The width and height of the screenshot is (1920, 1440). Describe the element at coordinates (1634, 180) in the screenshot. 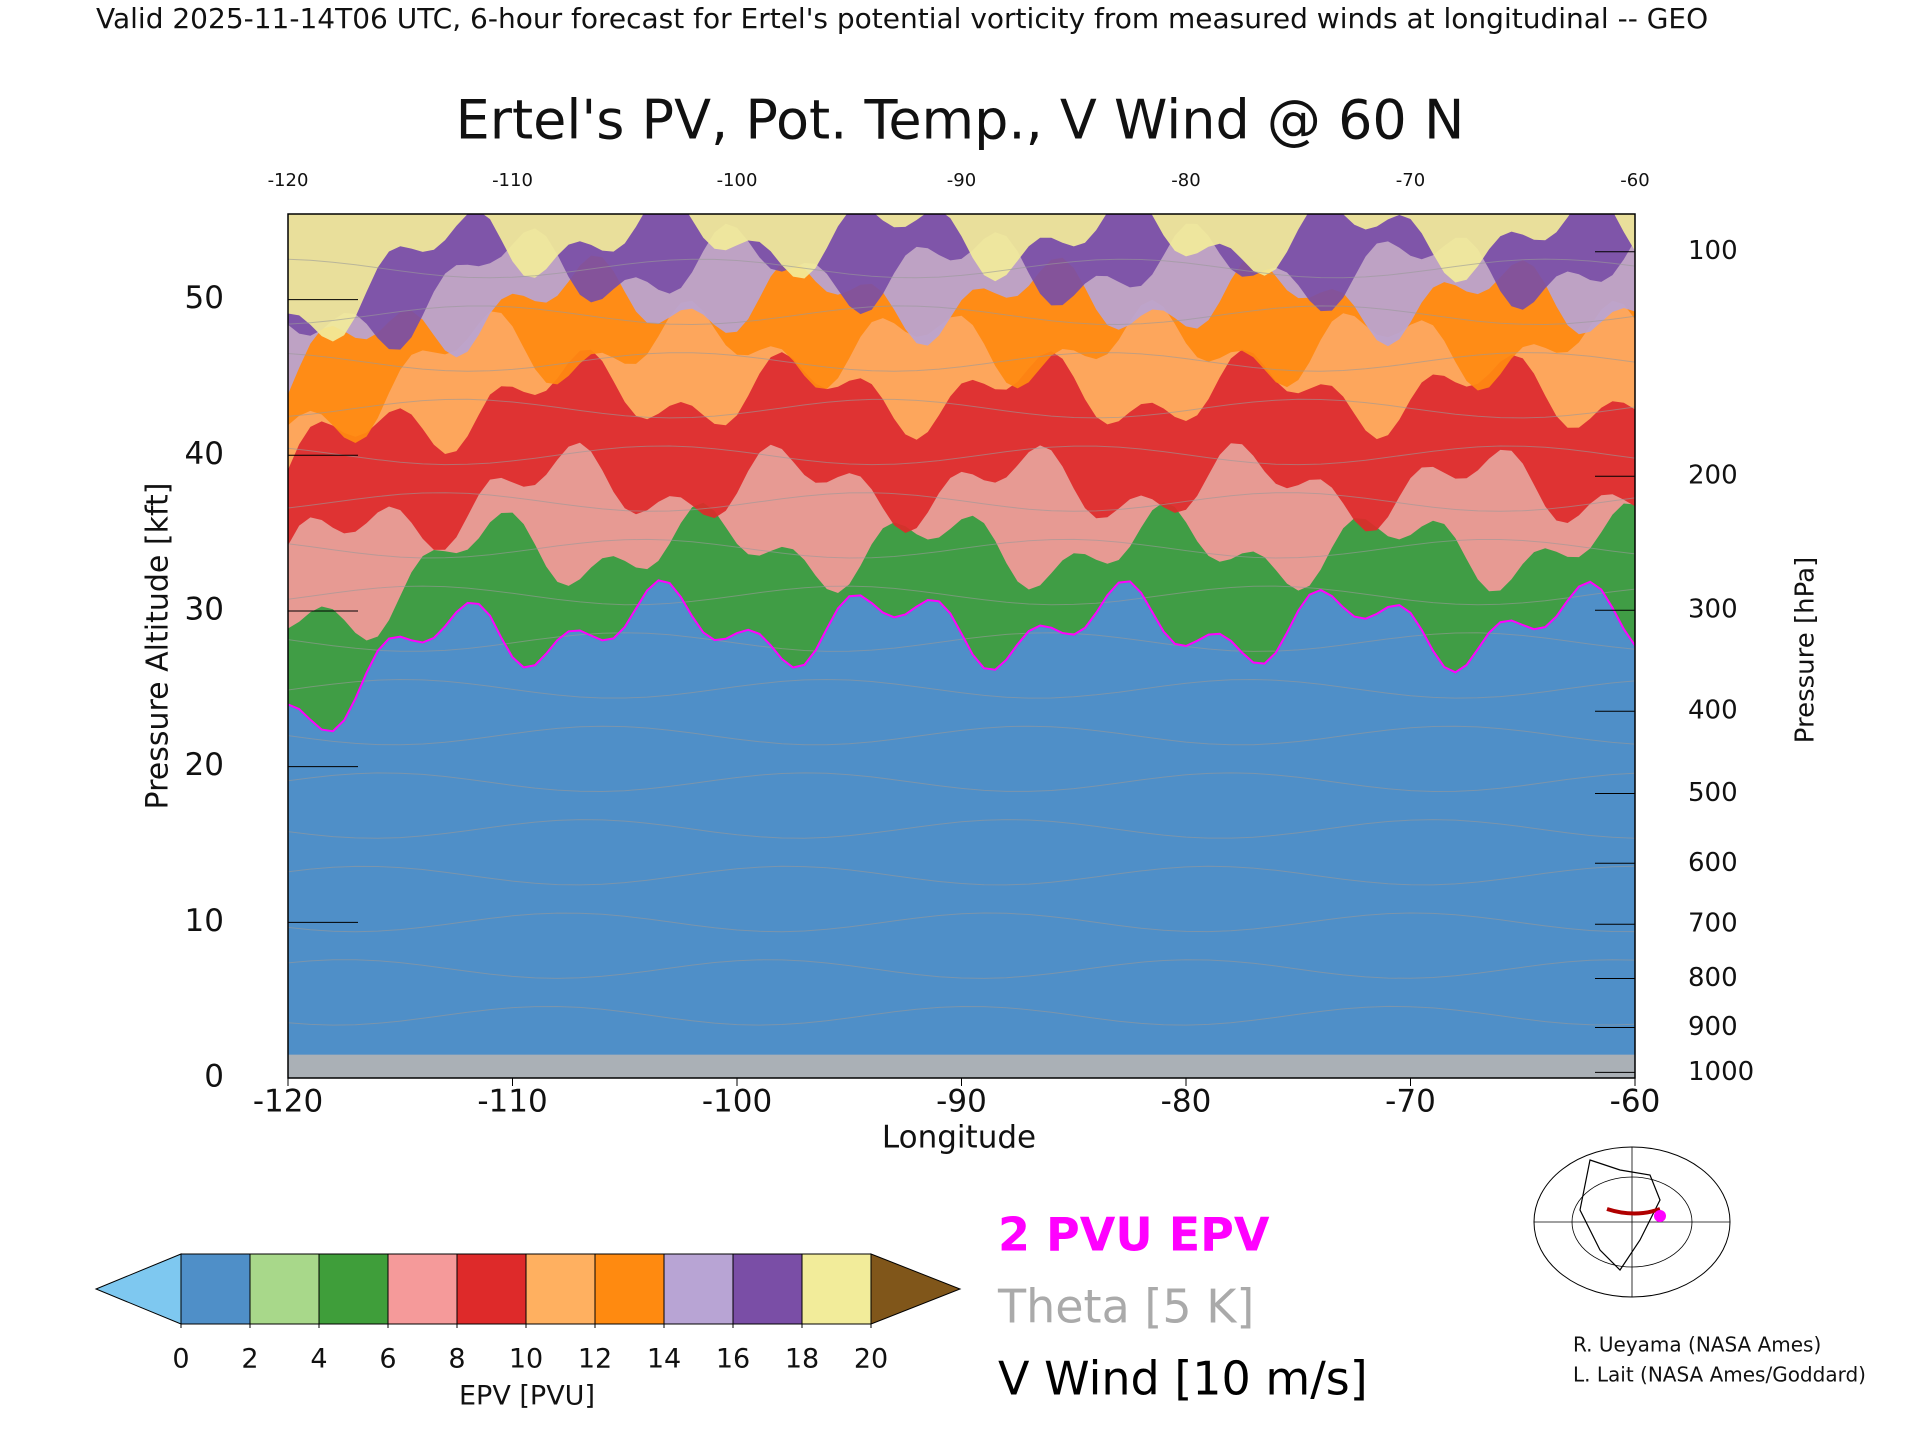

I see `x-top-tick-label: -60` at that location.